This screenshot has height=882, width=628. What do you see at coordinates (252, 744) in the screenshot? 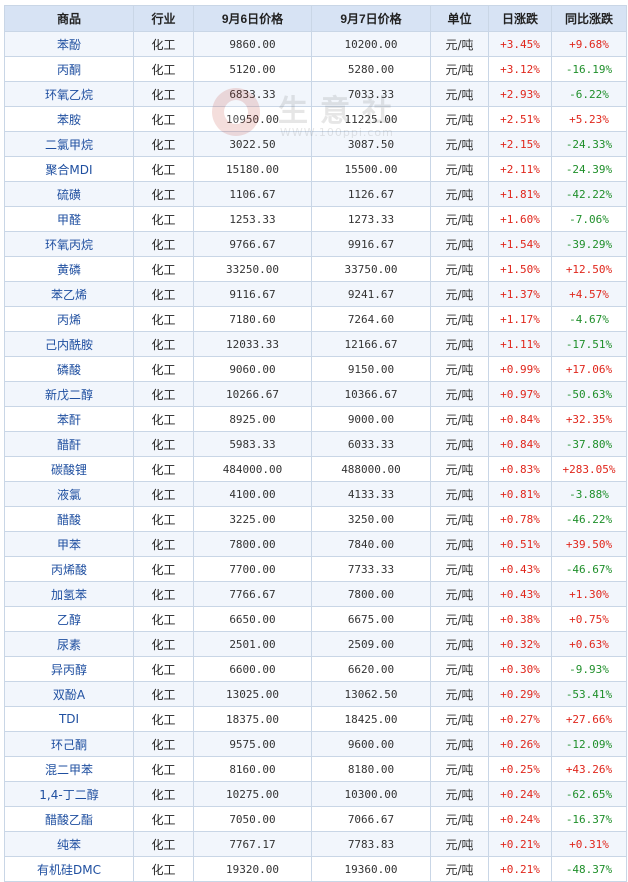
I see `price-sep6-cell: 9575.00` at bounding box center [252, 744].